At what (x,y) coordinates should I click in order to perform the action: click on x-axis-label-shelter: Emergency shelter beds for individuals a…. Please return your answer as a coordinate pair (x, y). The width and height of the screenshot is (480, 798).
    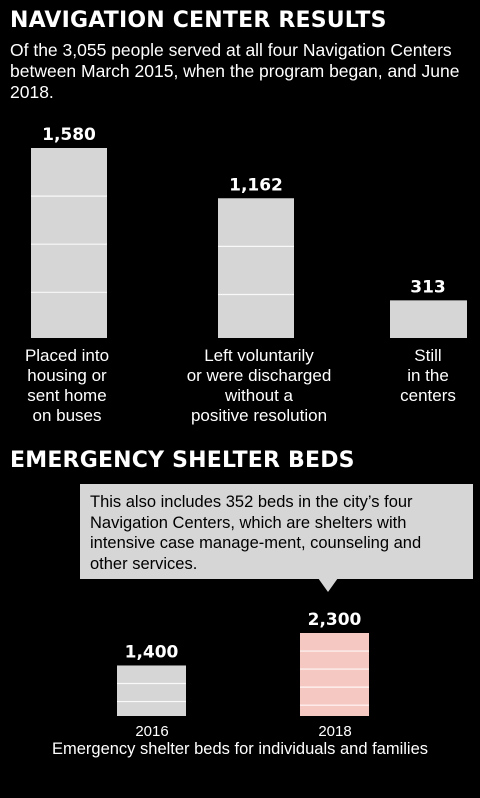
    Looking at the image, I should click on (240, 749).